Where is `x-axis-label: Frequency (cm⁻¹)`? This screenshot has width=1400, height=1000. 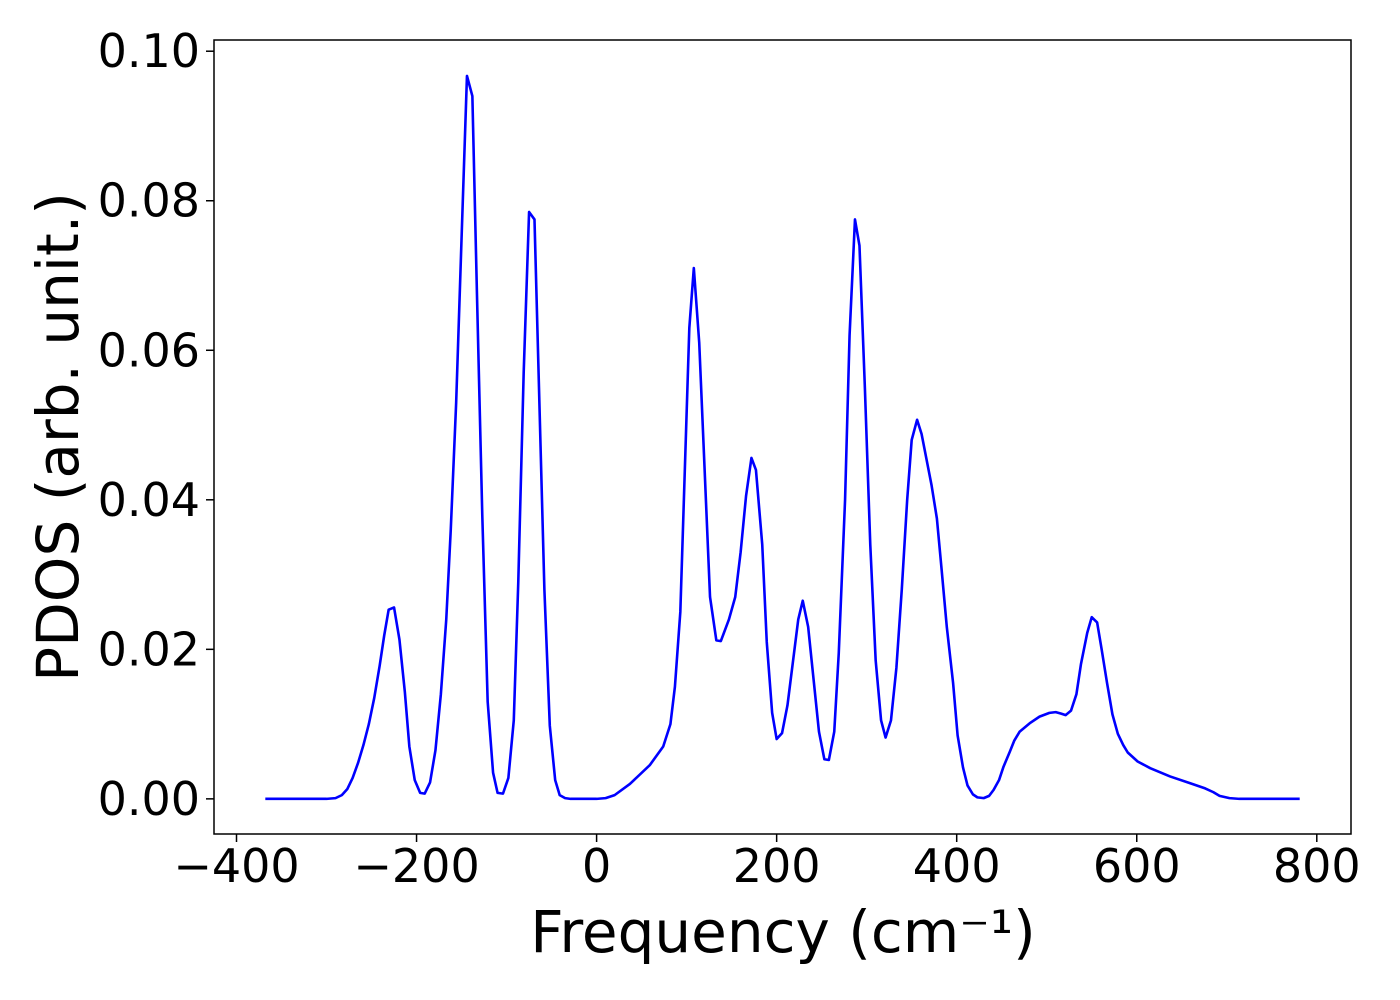 x-axis-label: Frequency (cm⁻¹) is located at coordinates (783, 932).